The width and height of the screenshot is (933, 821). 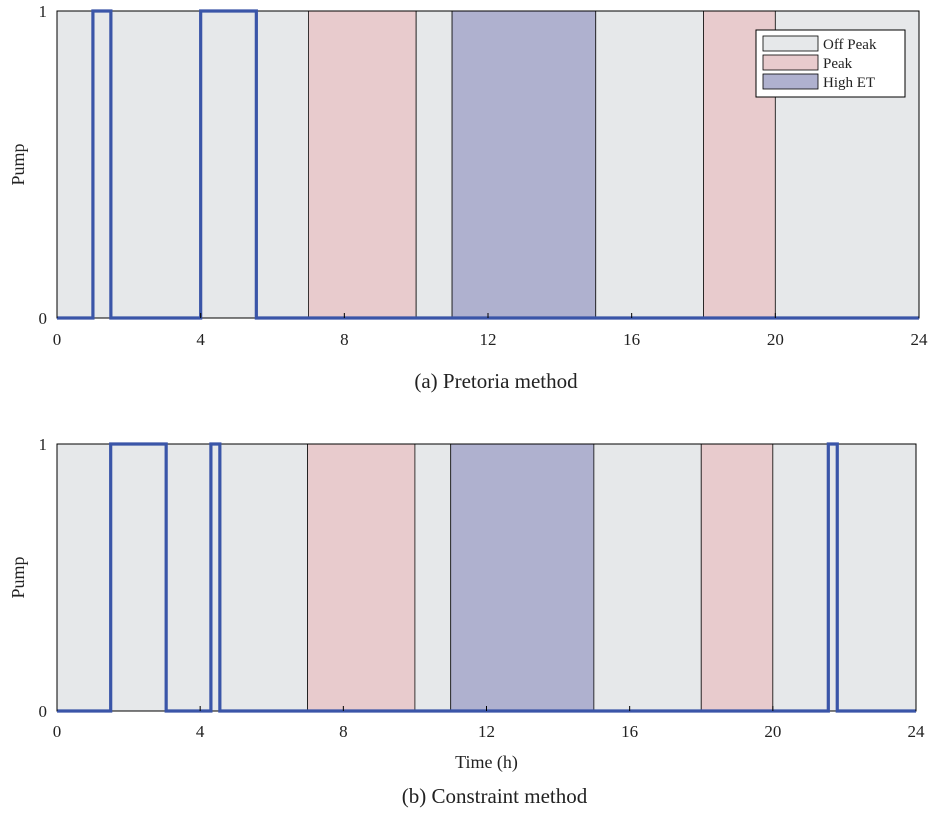 I want to click on legend-swatch-off-peak, so click(x=790, y=43).